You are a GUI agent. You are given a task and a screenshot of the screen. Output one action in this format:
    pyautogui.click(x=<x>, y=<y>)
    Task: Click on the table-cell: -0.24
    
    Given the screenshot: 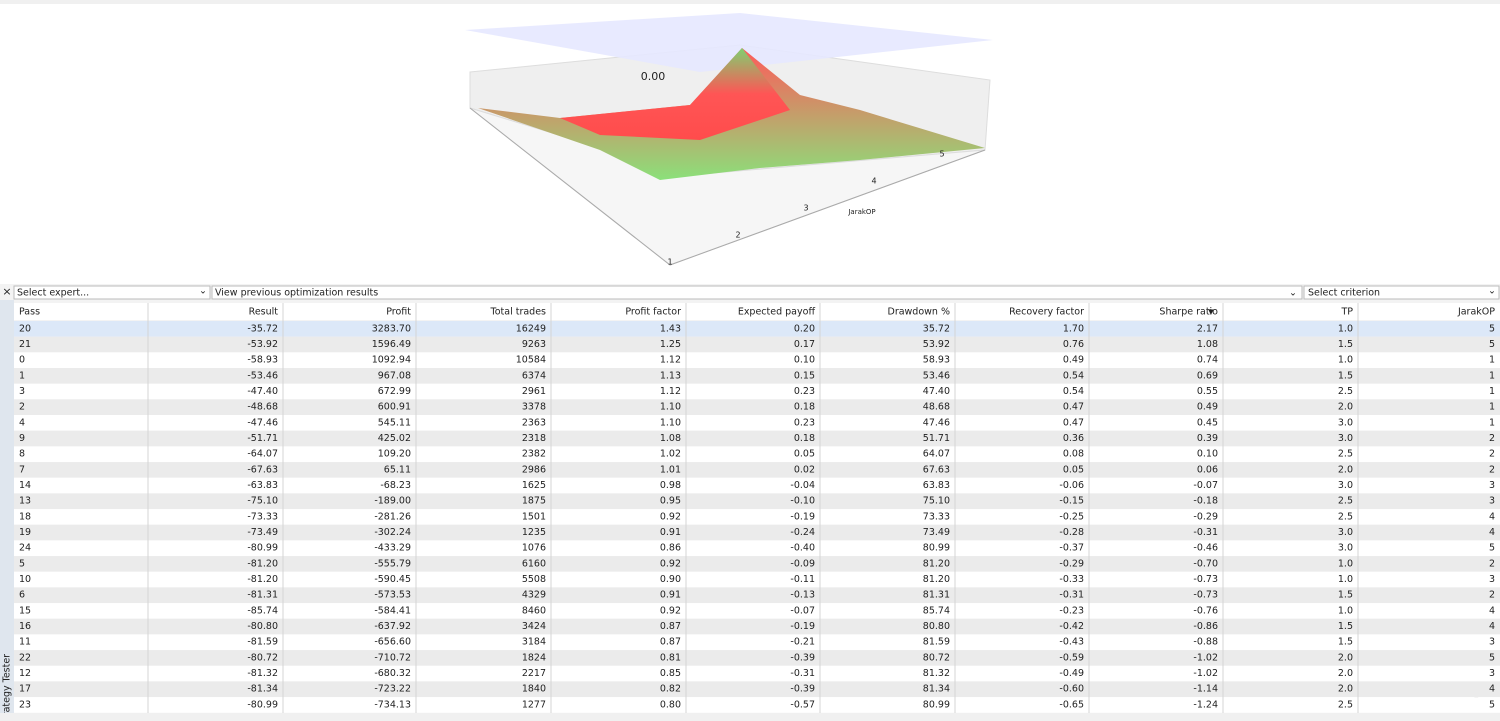 What is the action you would take?
    pyautogui.click(x=802, y=532)
    